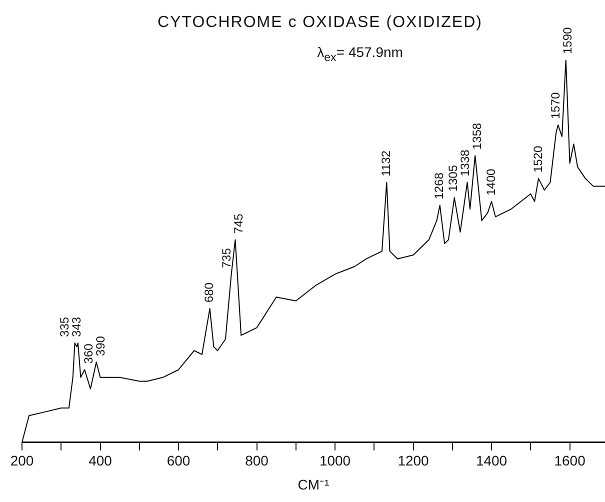 Image resolution: width=605 pixels, height=502 pixels. I want to click on x-tick-label: 800, so click(257, 460).